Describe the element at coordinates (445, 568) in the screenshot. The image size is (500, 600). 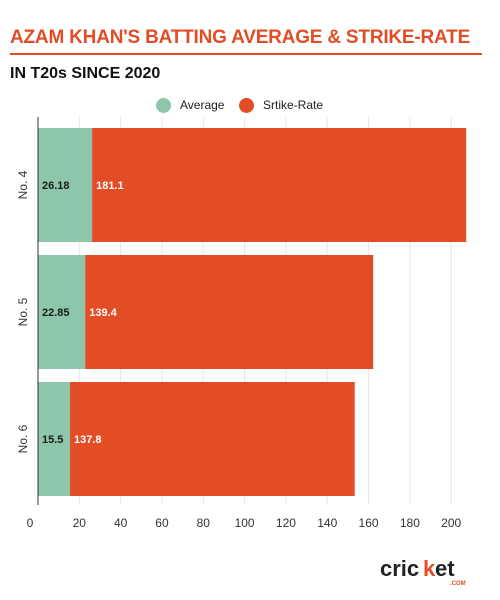
I see `svg-text: et` at that location.